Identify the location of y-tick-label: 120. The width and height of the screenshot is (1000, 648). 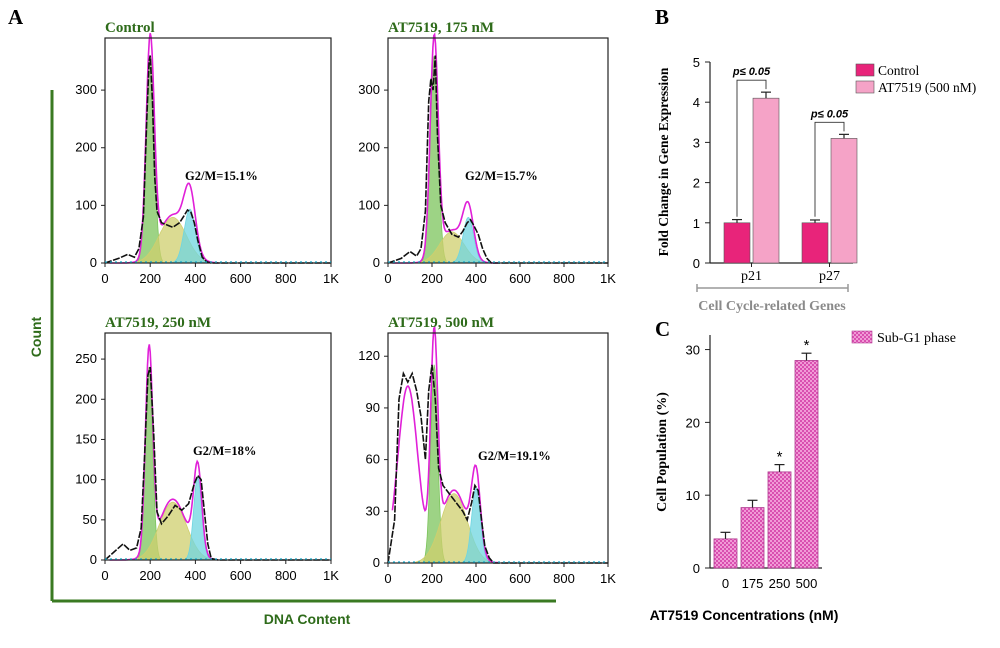
(369, 355).